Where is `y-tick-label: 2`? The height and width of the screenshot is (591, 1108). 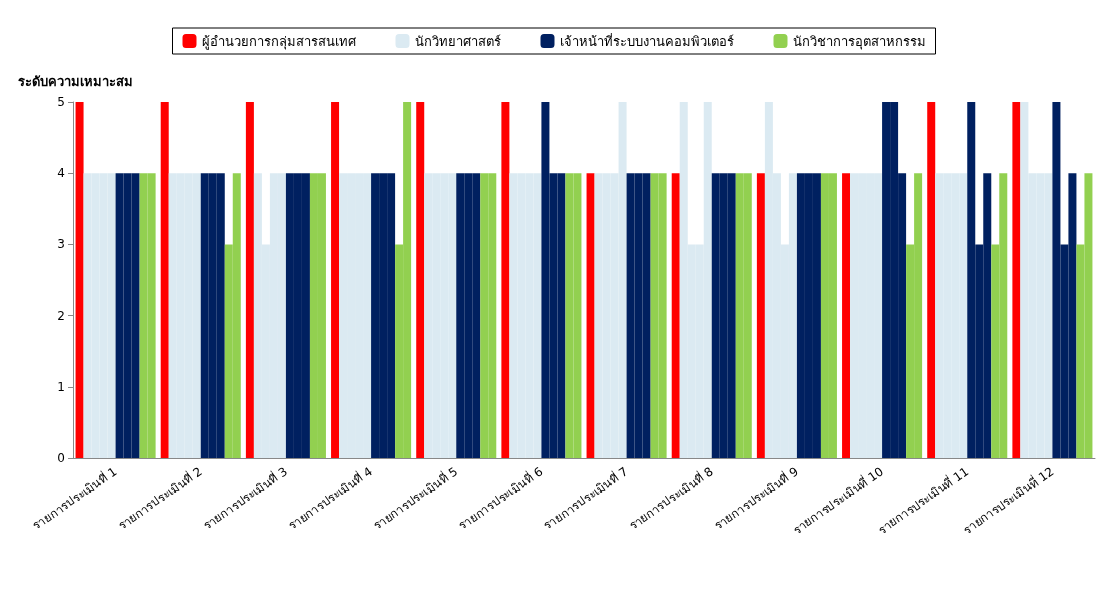
y-tick-label: 2 is located at coordinates (61, 315).